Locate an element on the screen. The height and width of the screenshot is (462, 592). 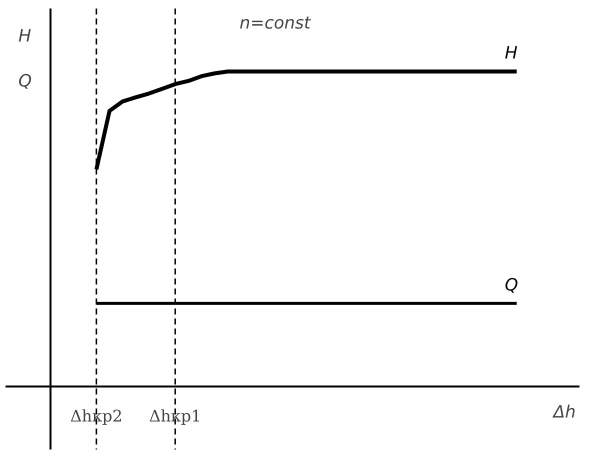
series-label: H is located at coordinates (511, 54).